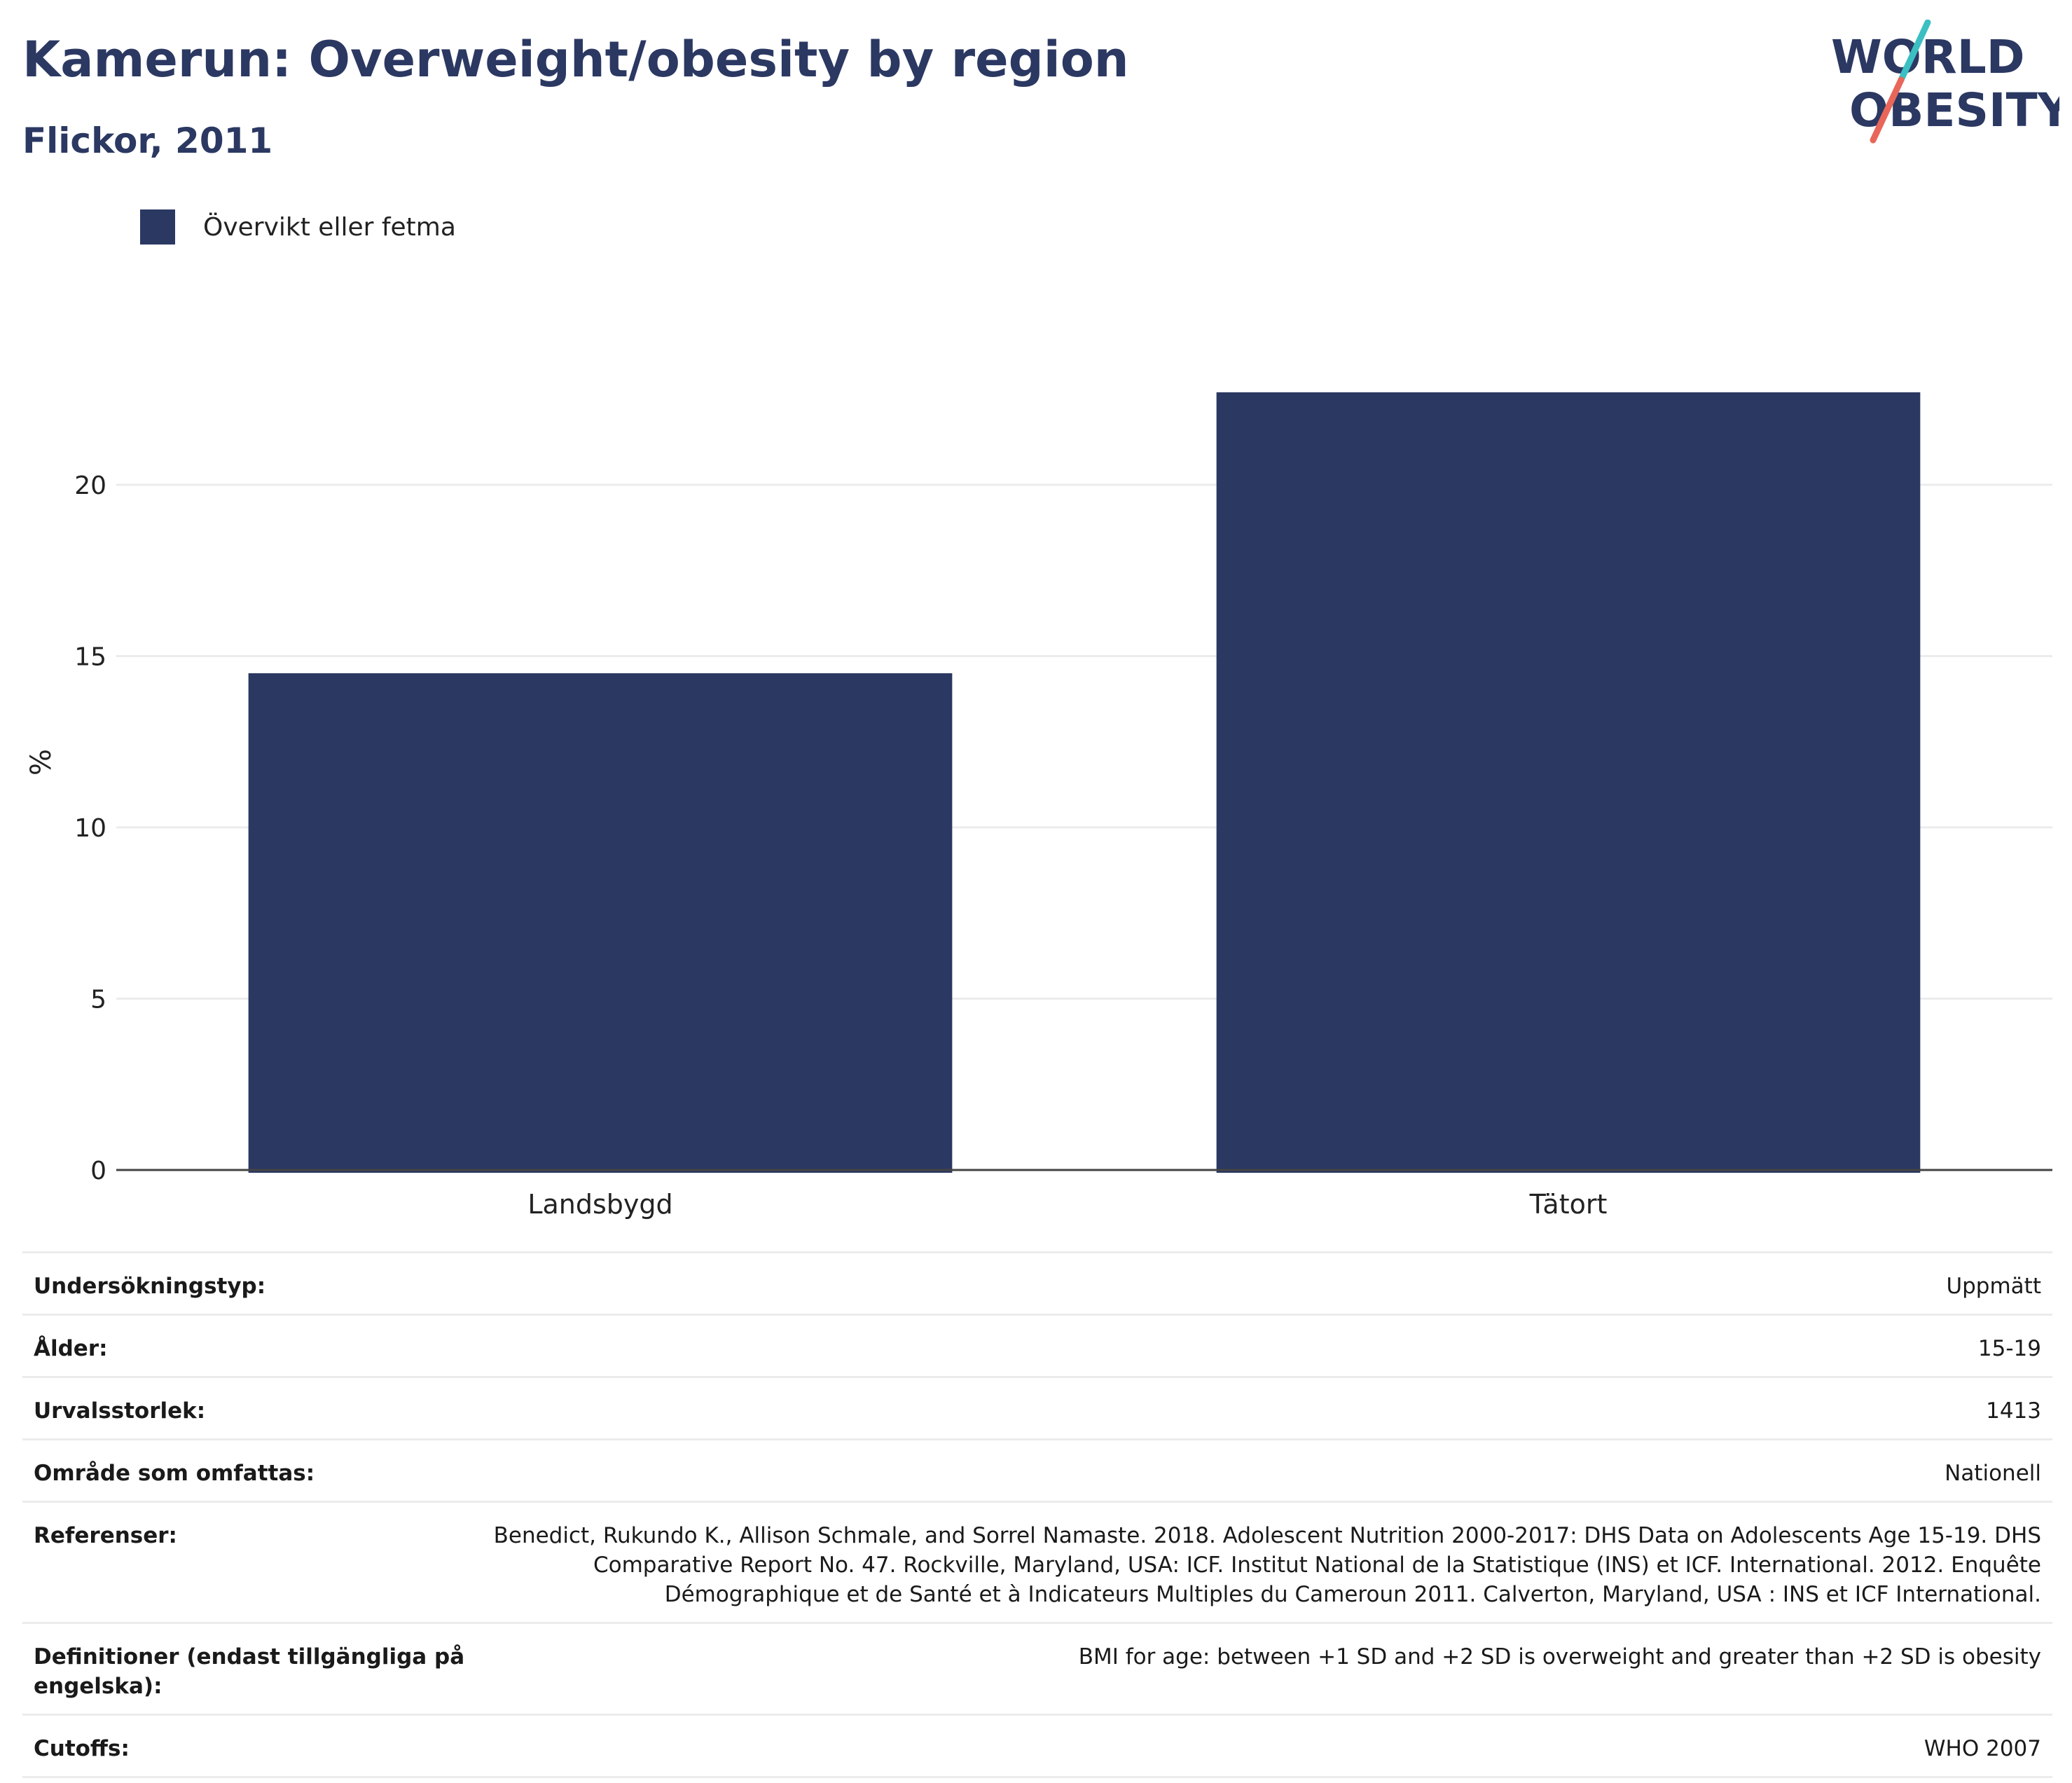  What do you see at coordinates (599, 1204) in the screenshot?
I see `x-category-label: Landsbygd` at bounding box center [599, 1204].